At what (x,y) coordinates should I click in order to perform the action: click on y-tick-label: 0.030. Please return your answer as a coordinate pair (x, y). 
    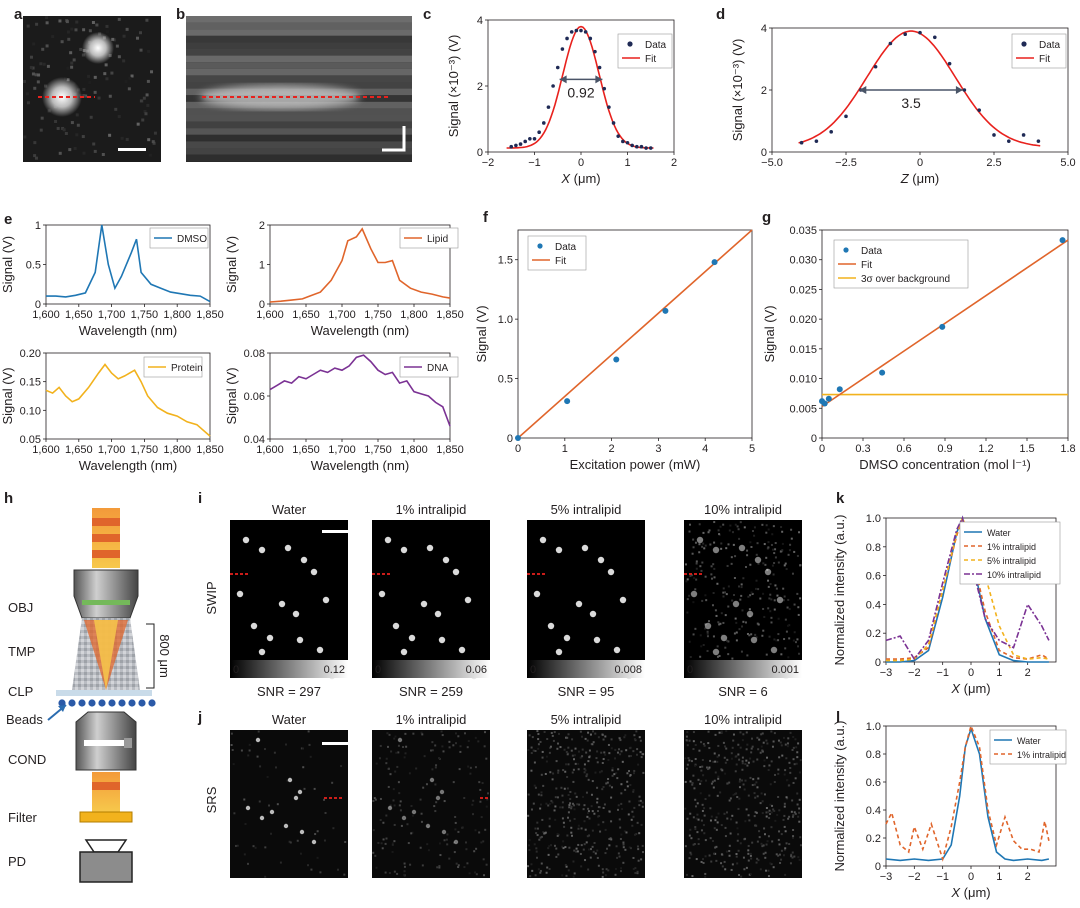
    Looking at the image, I should click on (803, 261).